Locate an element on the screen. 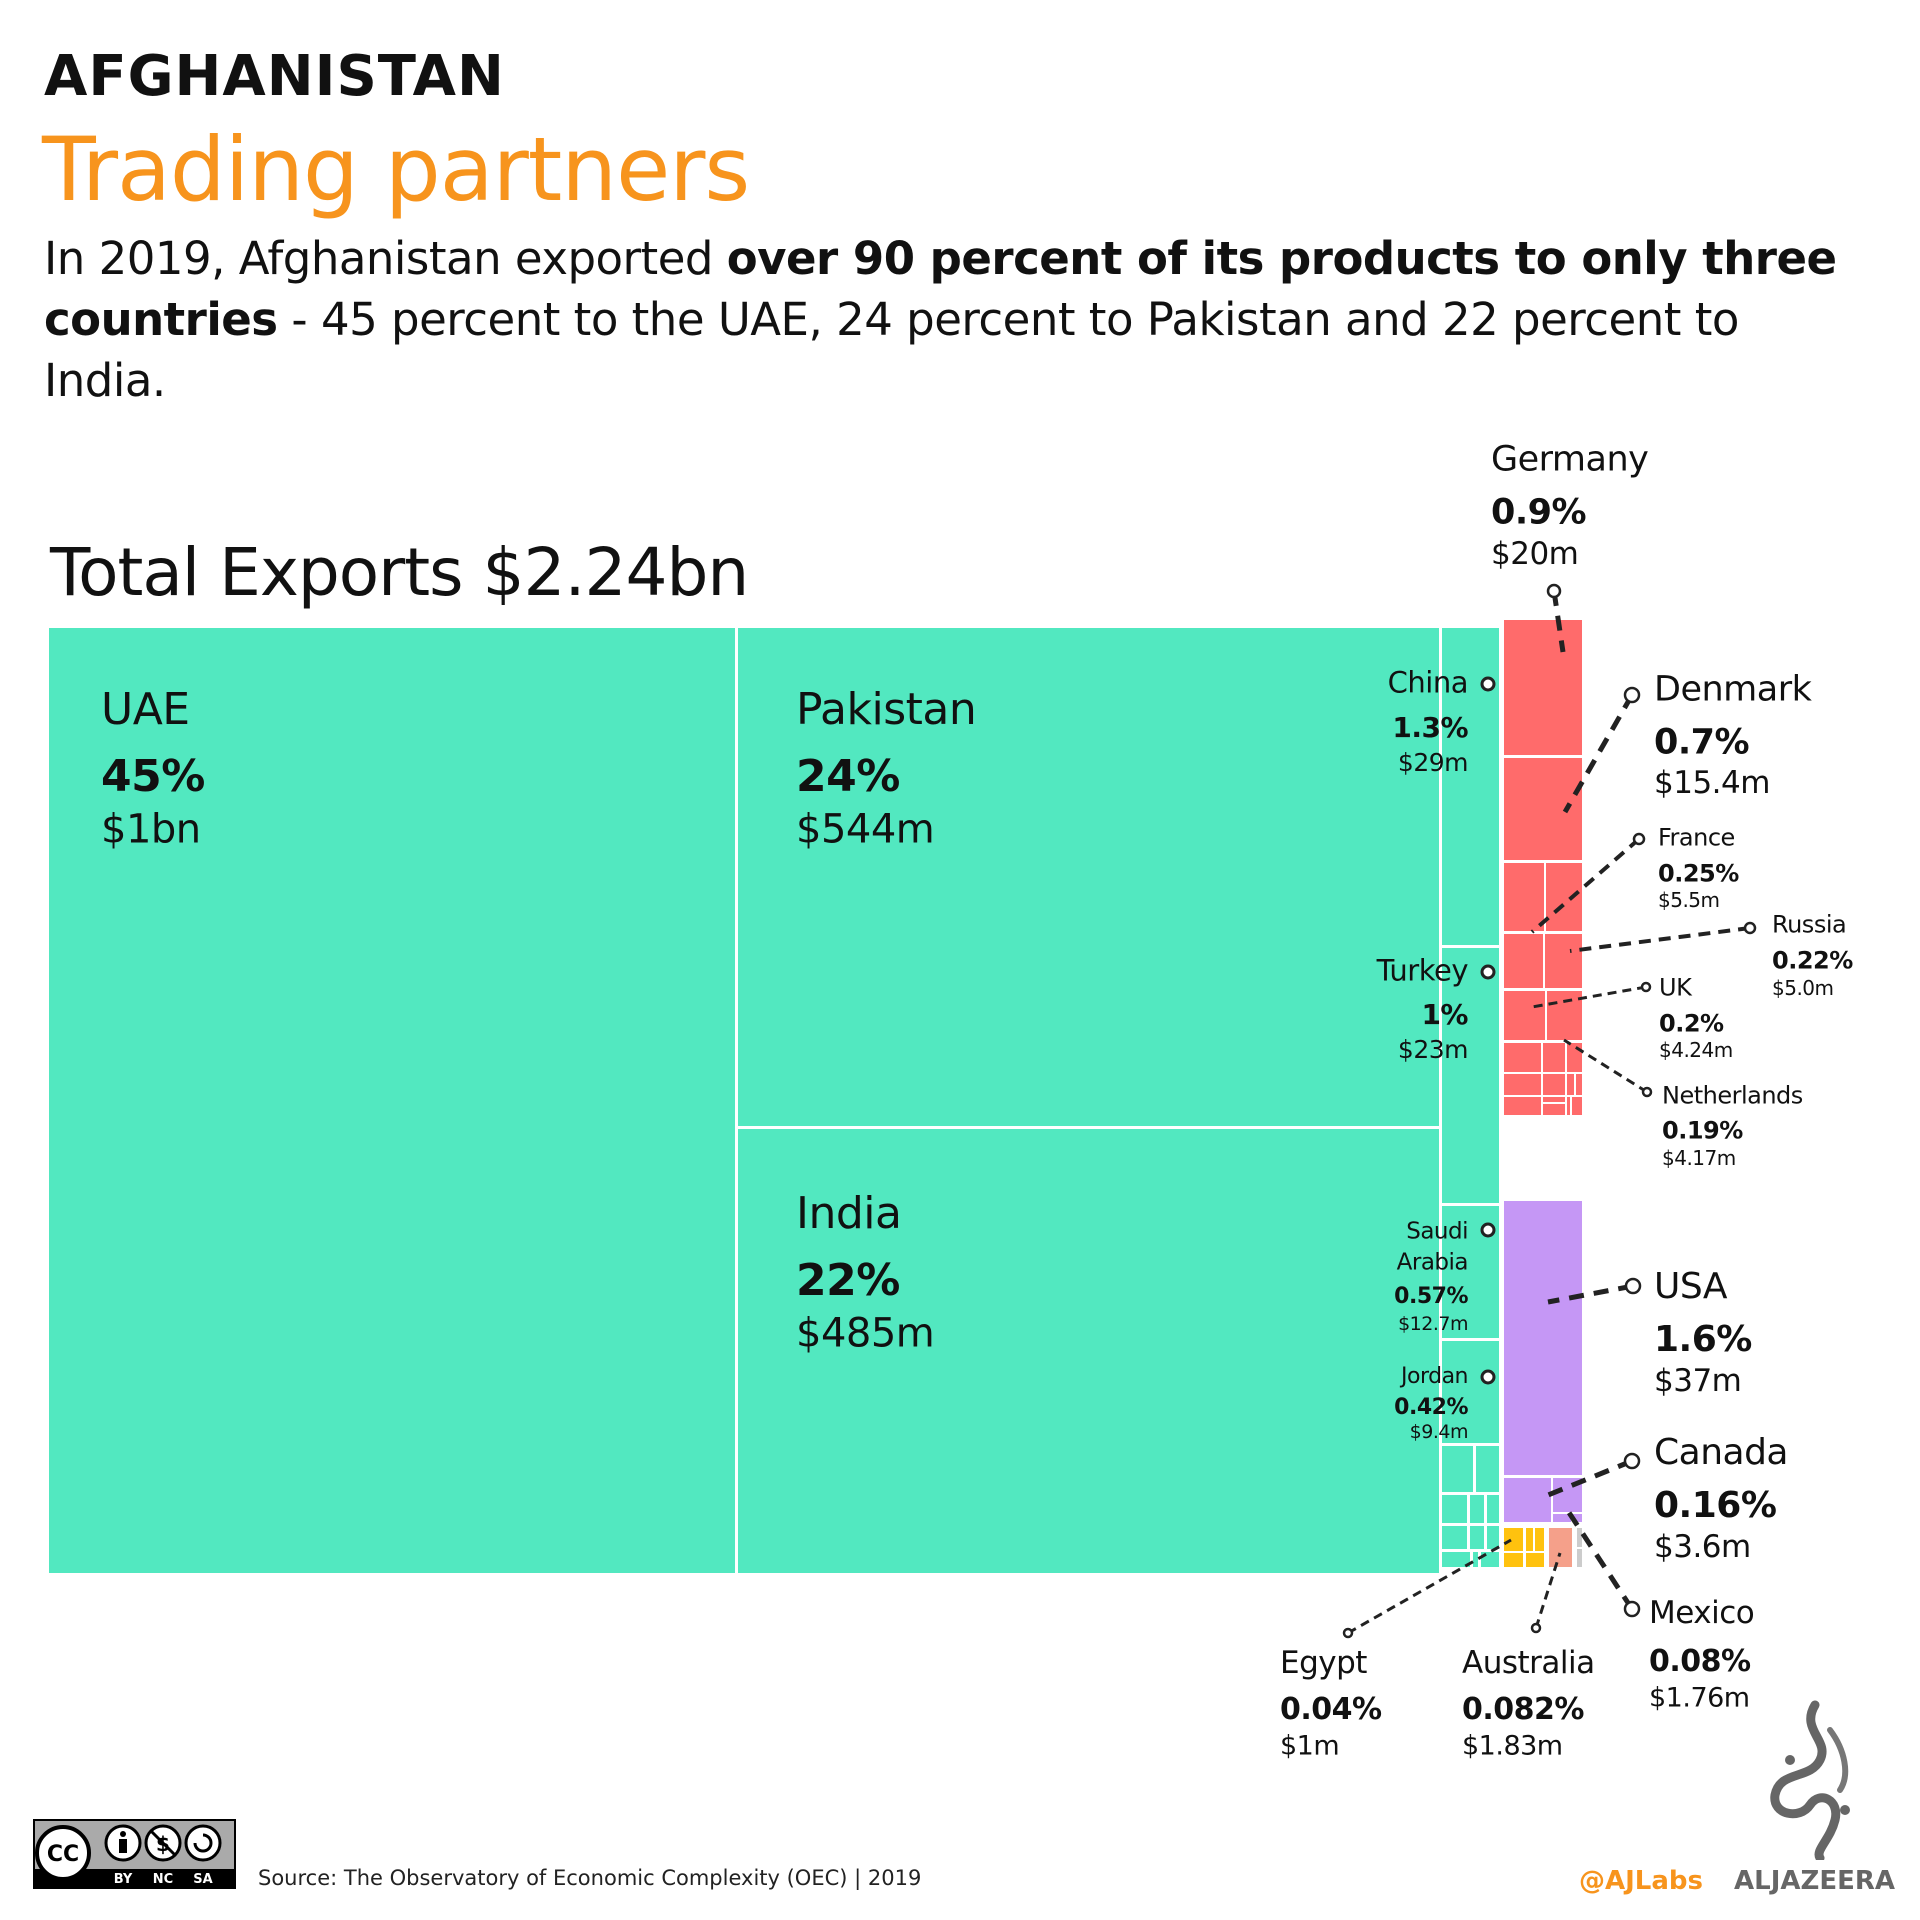  label-pct-uk: 0.2% is located at coordinates (1691, 1024).